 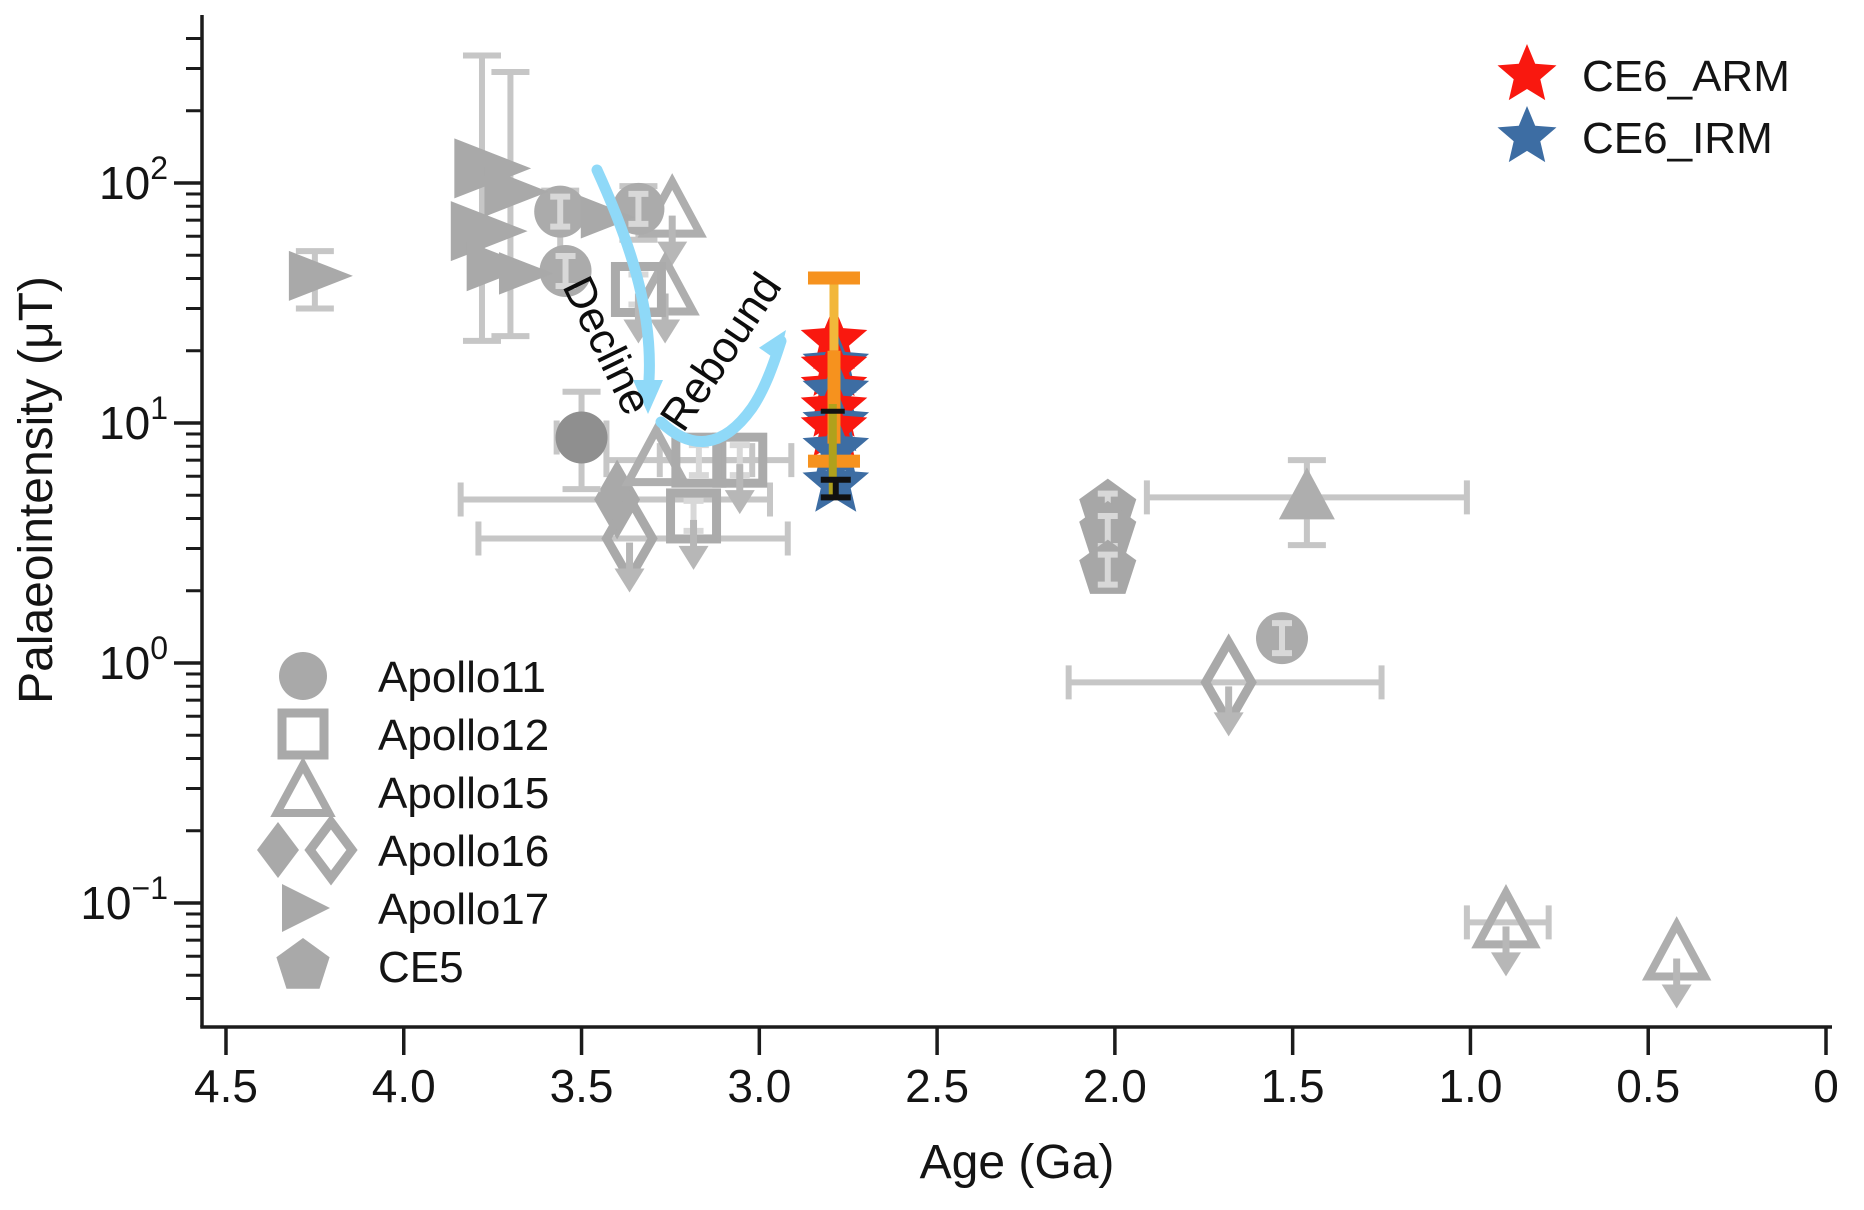 I want to click on legend-item-label: CE5, so click(x=421, y=967).